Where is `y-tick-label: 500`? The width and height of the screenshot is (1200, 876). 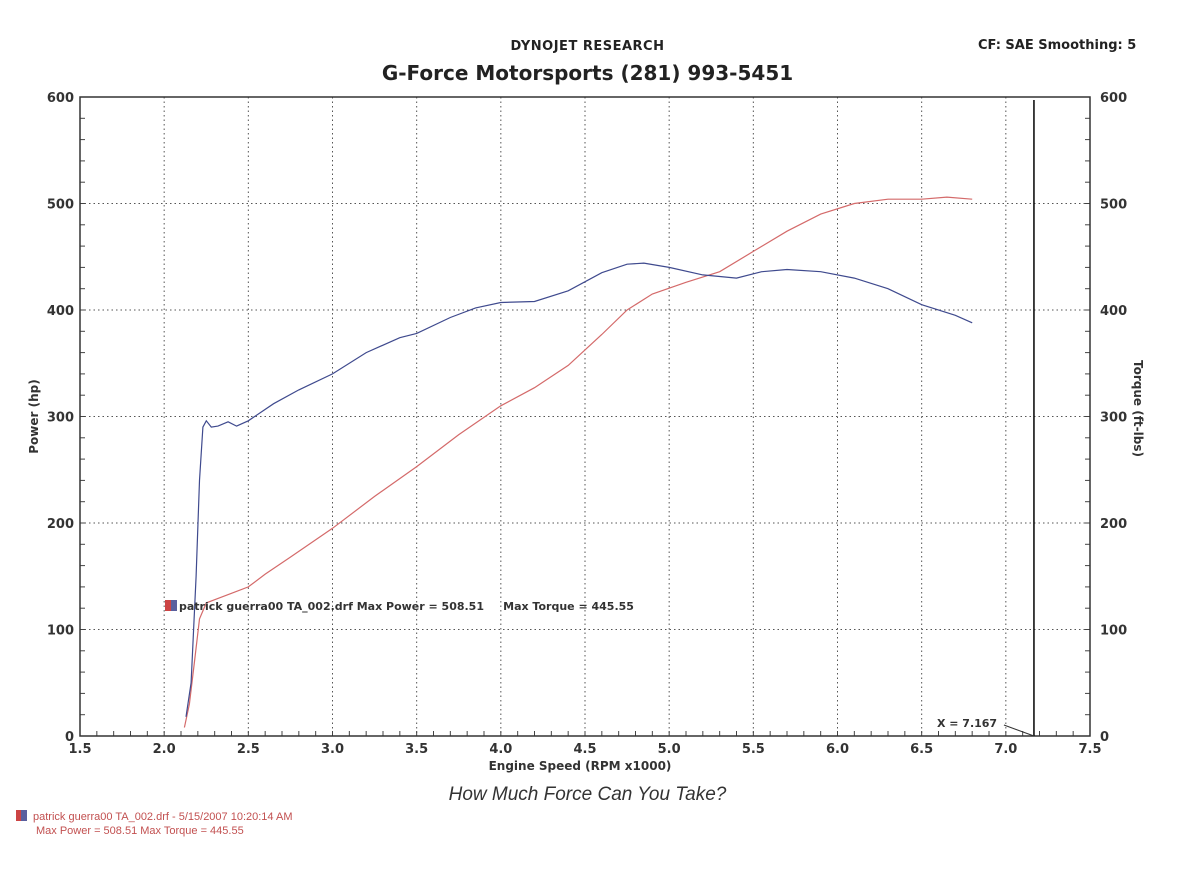
y-tick-label: 500 is located at coordinates (60, 205).